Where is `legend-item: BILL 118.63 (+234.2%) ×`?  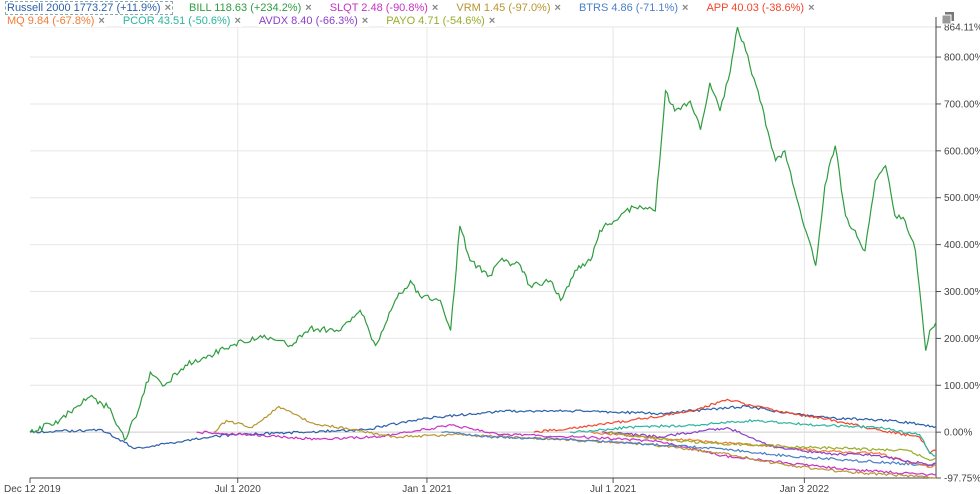 legend-item: BILL 118.63 (+234.2%) × is located at coordinates (250, 8).